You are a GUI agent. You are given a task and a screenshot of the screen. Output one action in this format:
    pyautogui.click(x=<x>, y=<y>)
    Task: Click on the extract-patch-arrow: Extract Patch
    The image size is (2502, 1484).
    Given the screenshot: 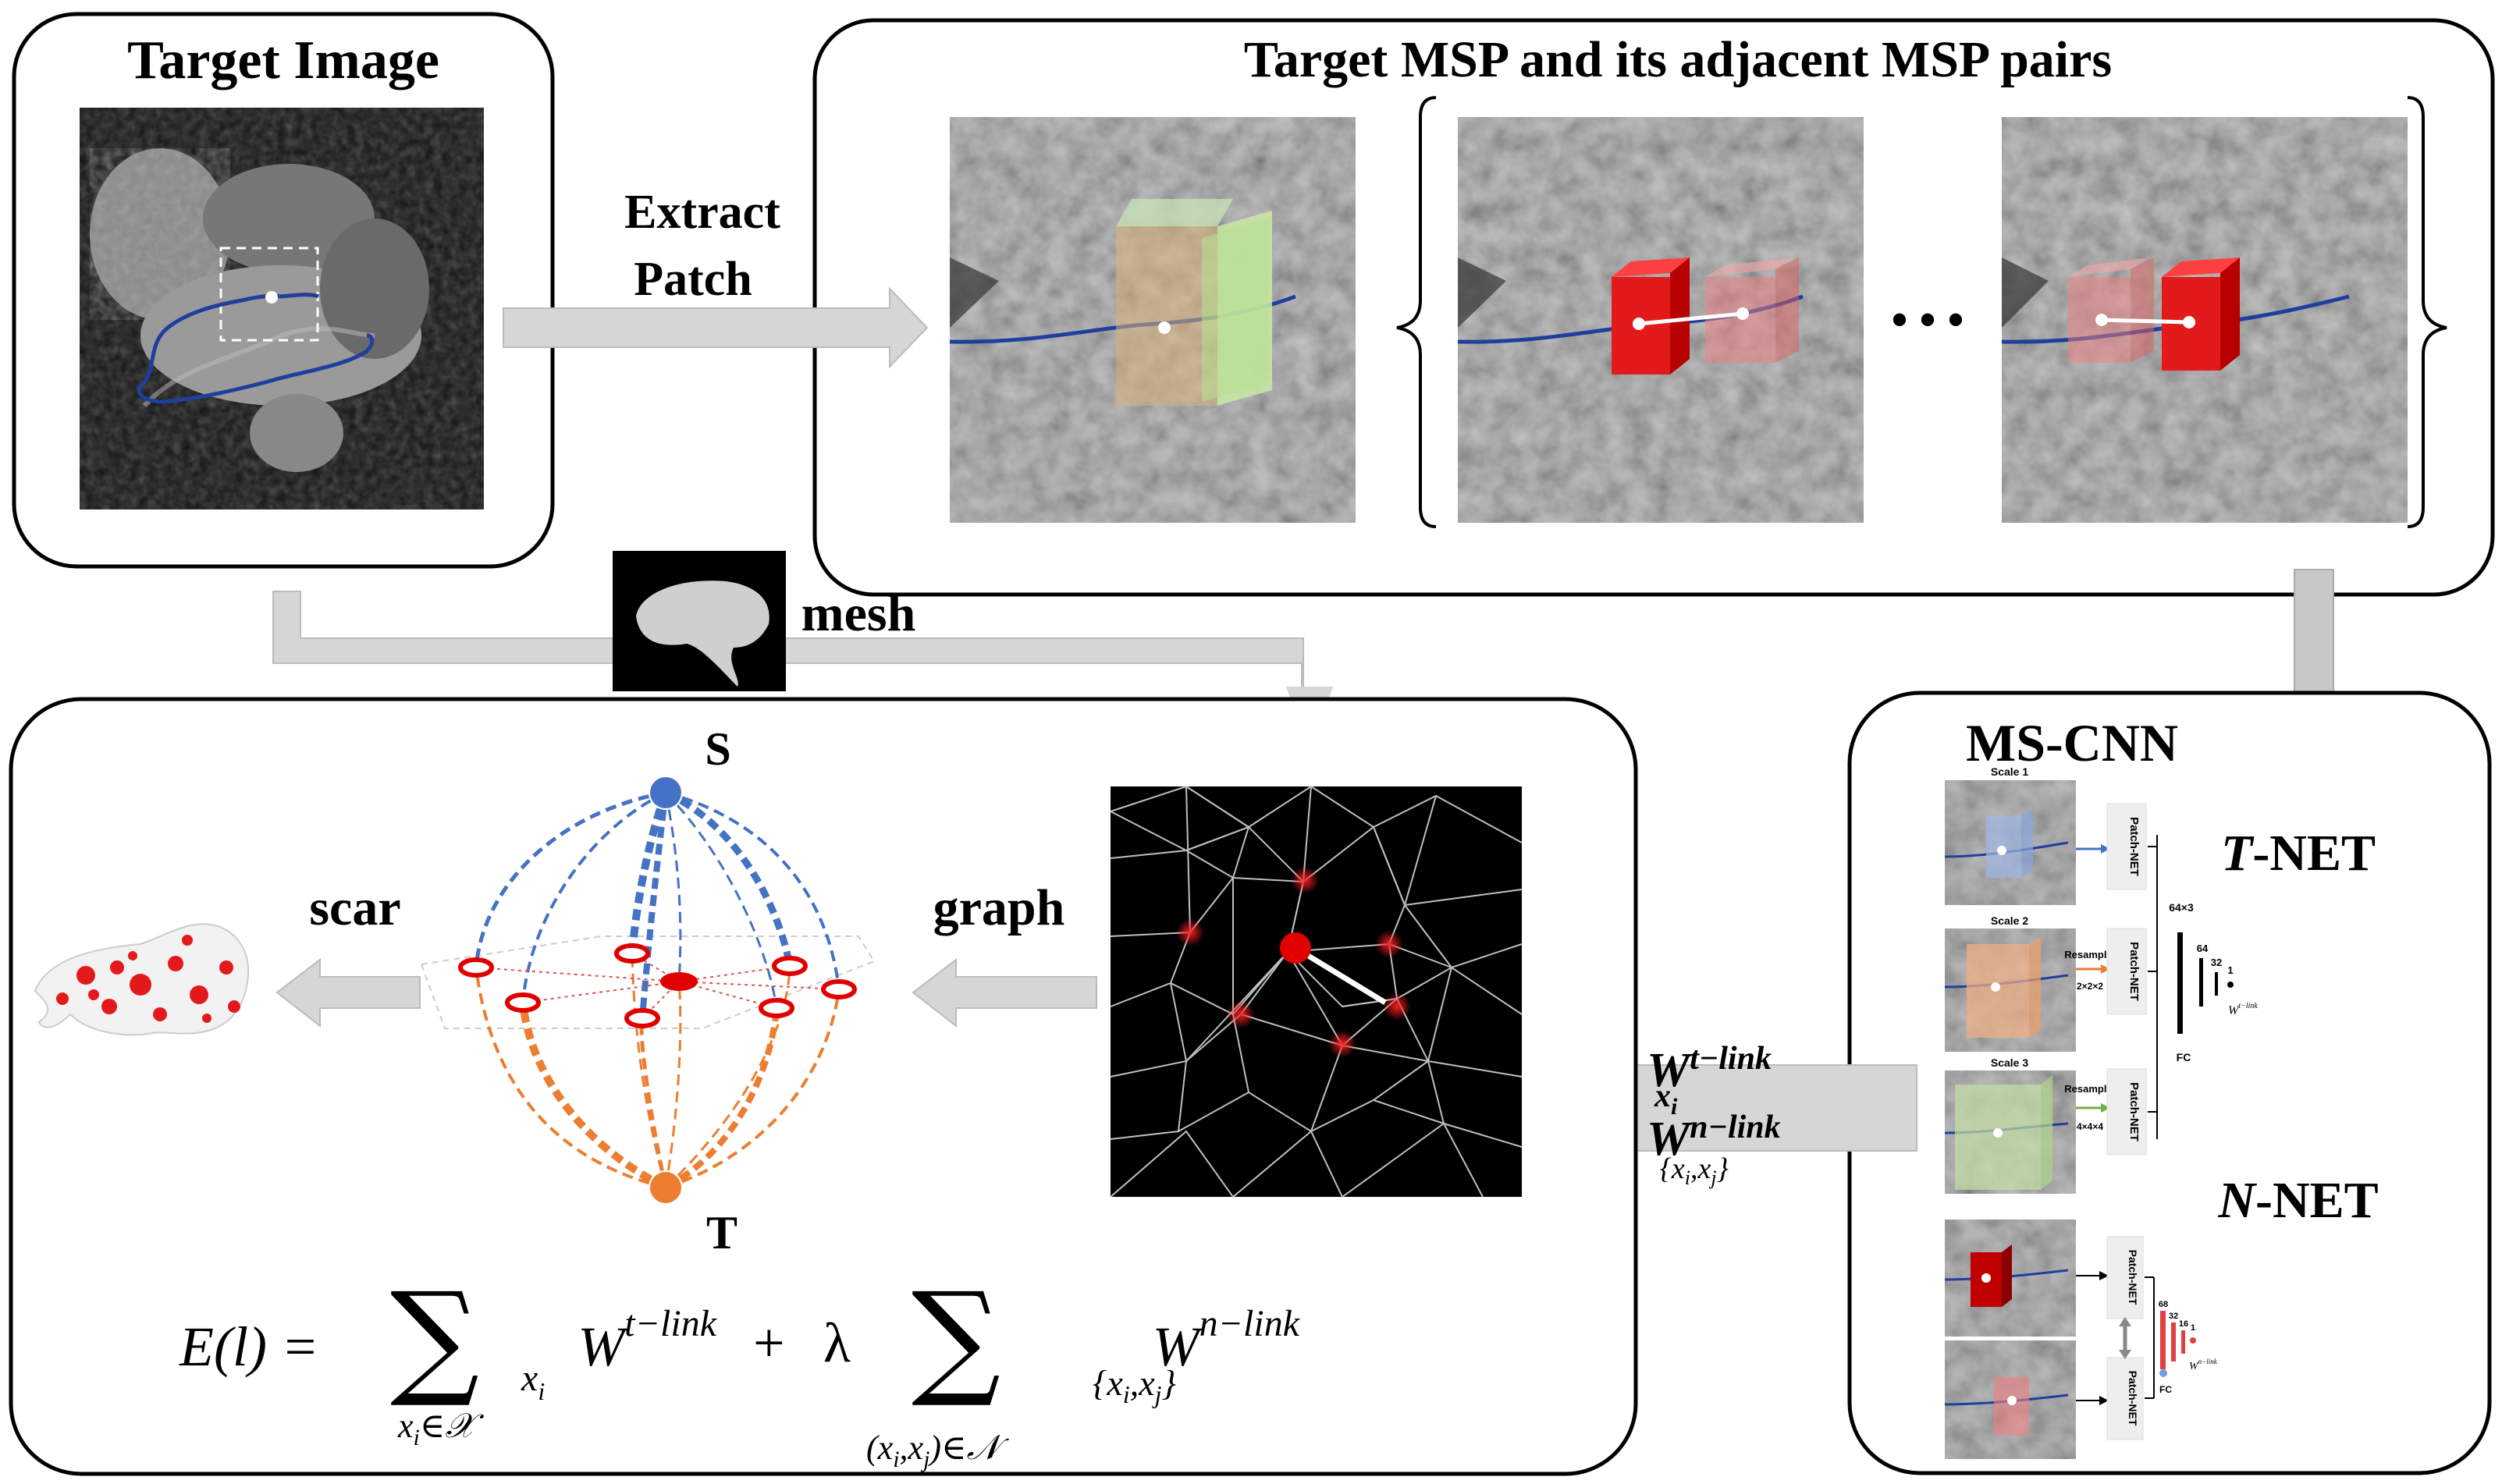 What is the action you would take?
    pyautogui.click(x=716, y=277)
    